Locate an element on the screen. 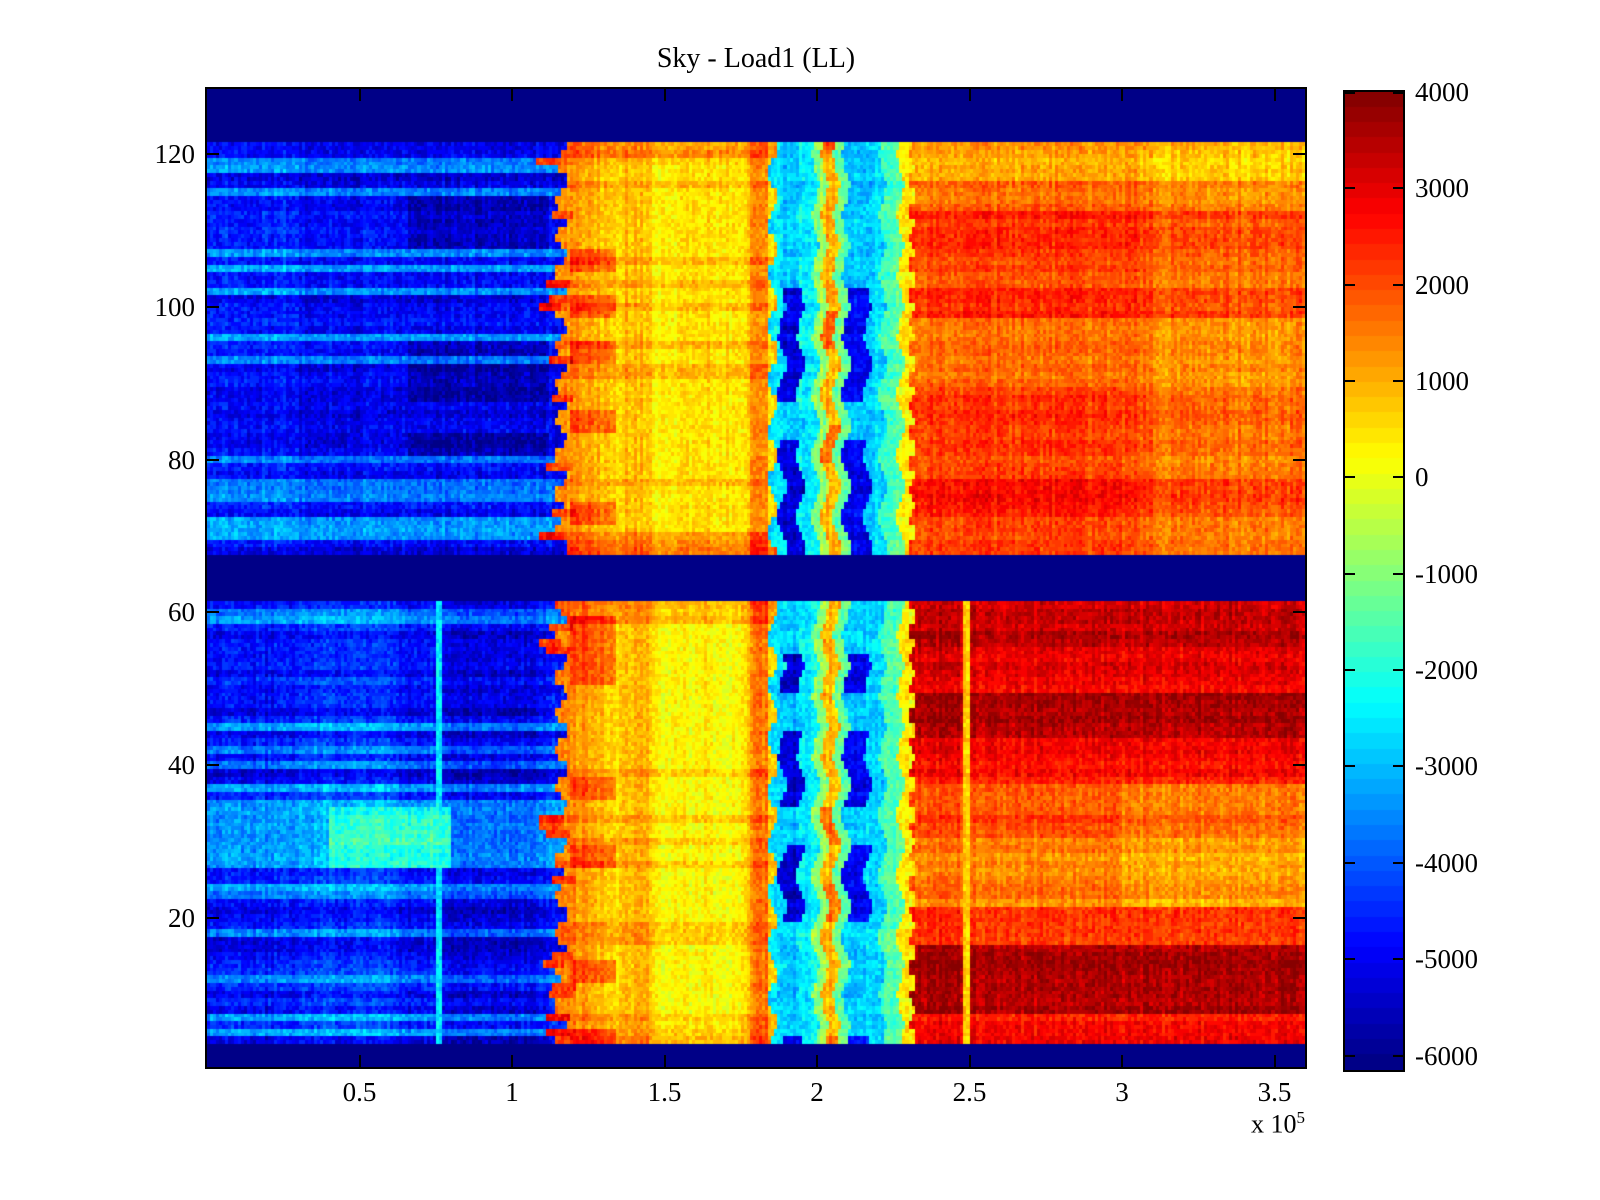  colorbar-tick-label: 1000 is located at coordinates (1442, 381).